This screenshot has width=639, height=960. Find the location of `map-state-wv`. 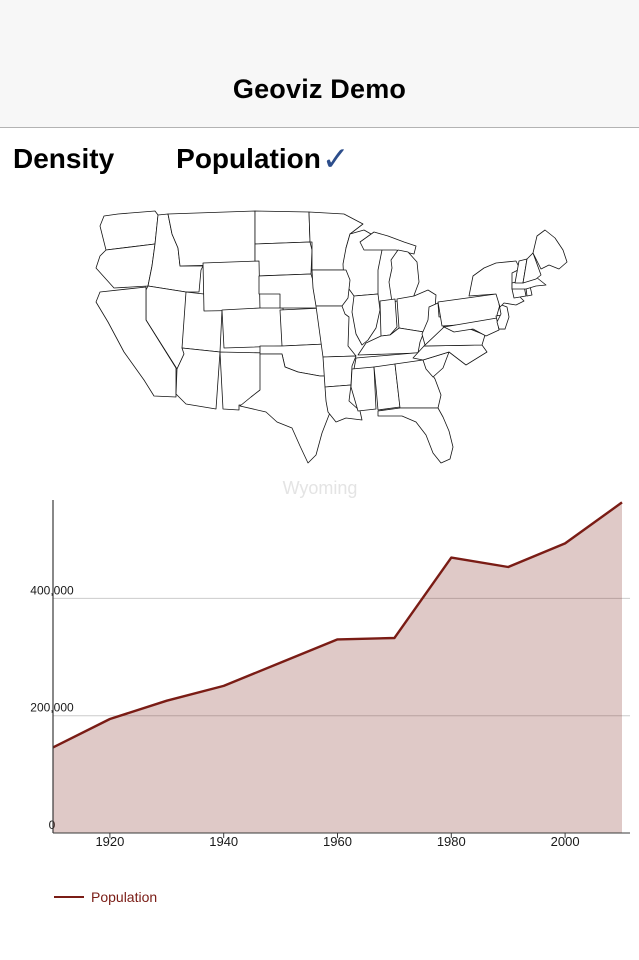

map-state-wv is located at coordinates (435, 324).